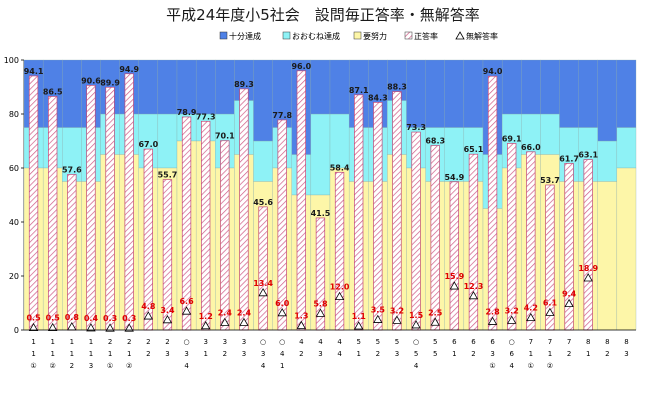 Image resolution: width=646 pixels, height=405 pixels. Describe the element at coordinates (11, 60) in the screenshot. I see `y-tick-label-5: 100` at that location.